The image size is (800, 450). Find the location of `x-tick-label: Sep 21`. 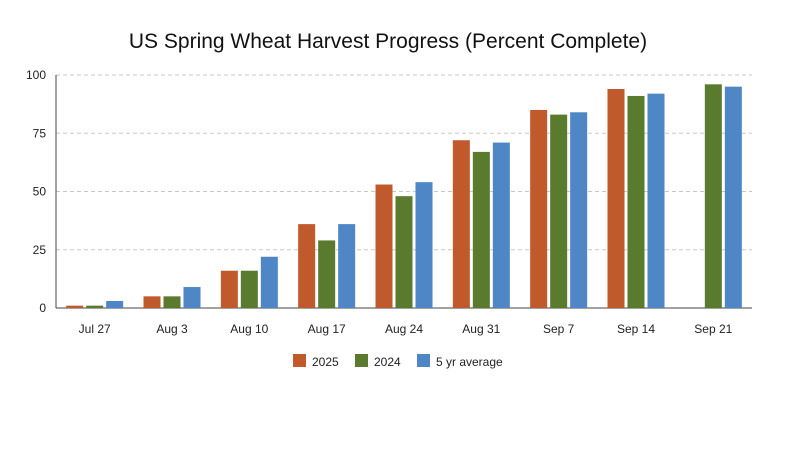

x-tick-label: Sep 21 is located at coordinates (713, 329).